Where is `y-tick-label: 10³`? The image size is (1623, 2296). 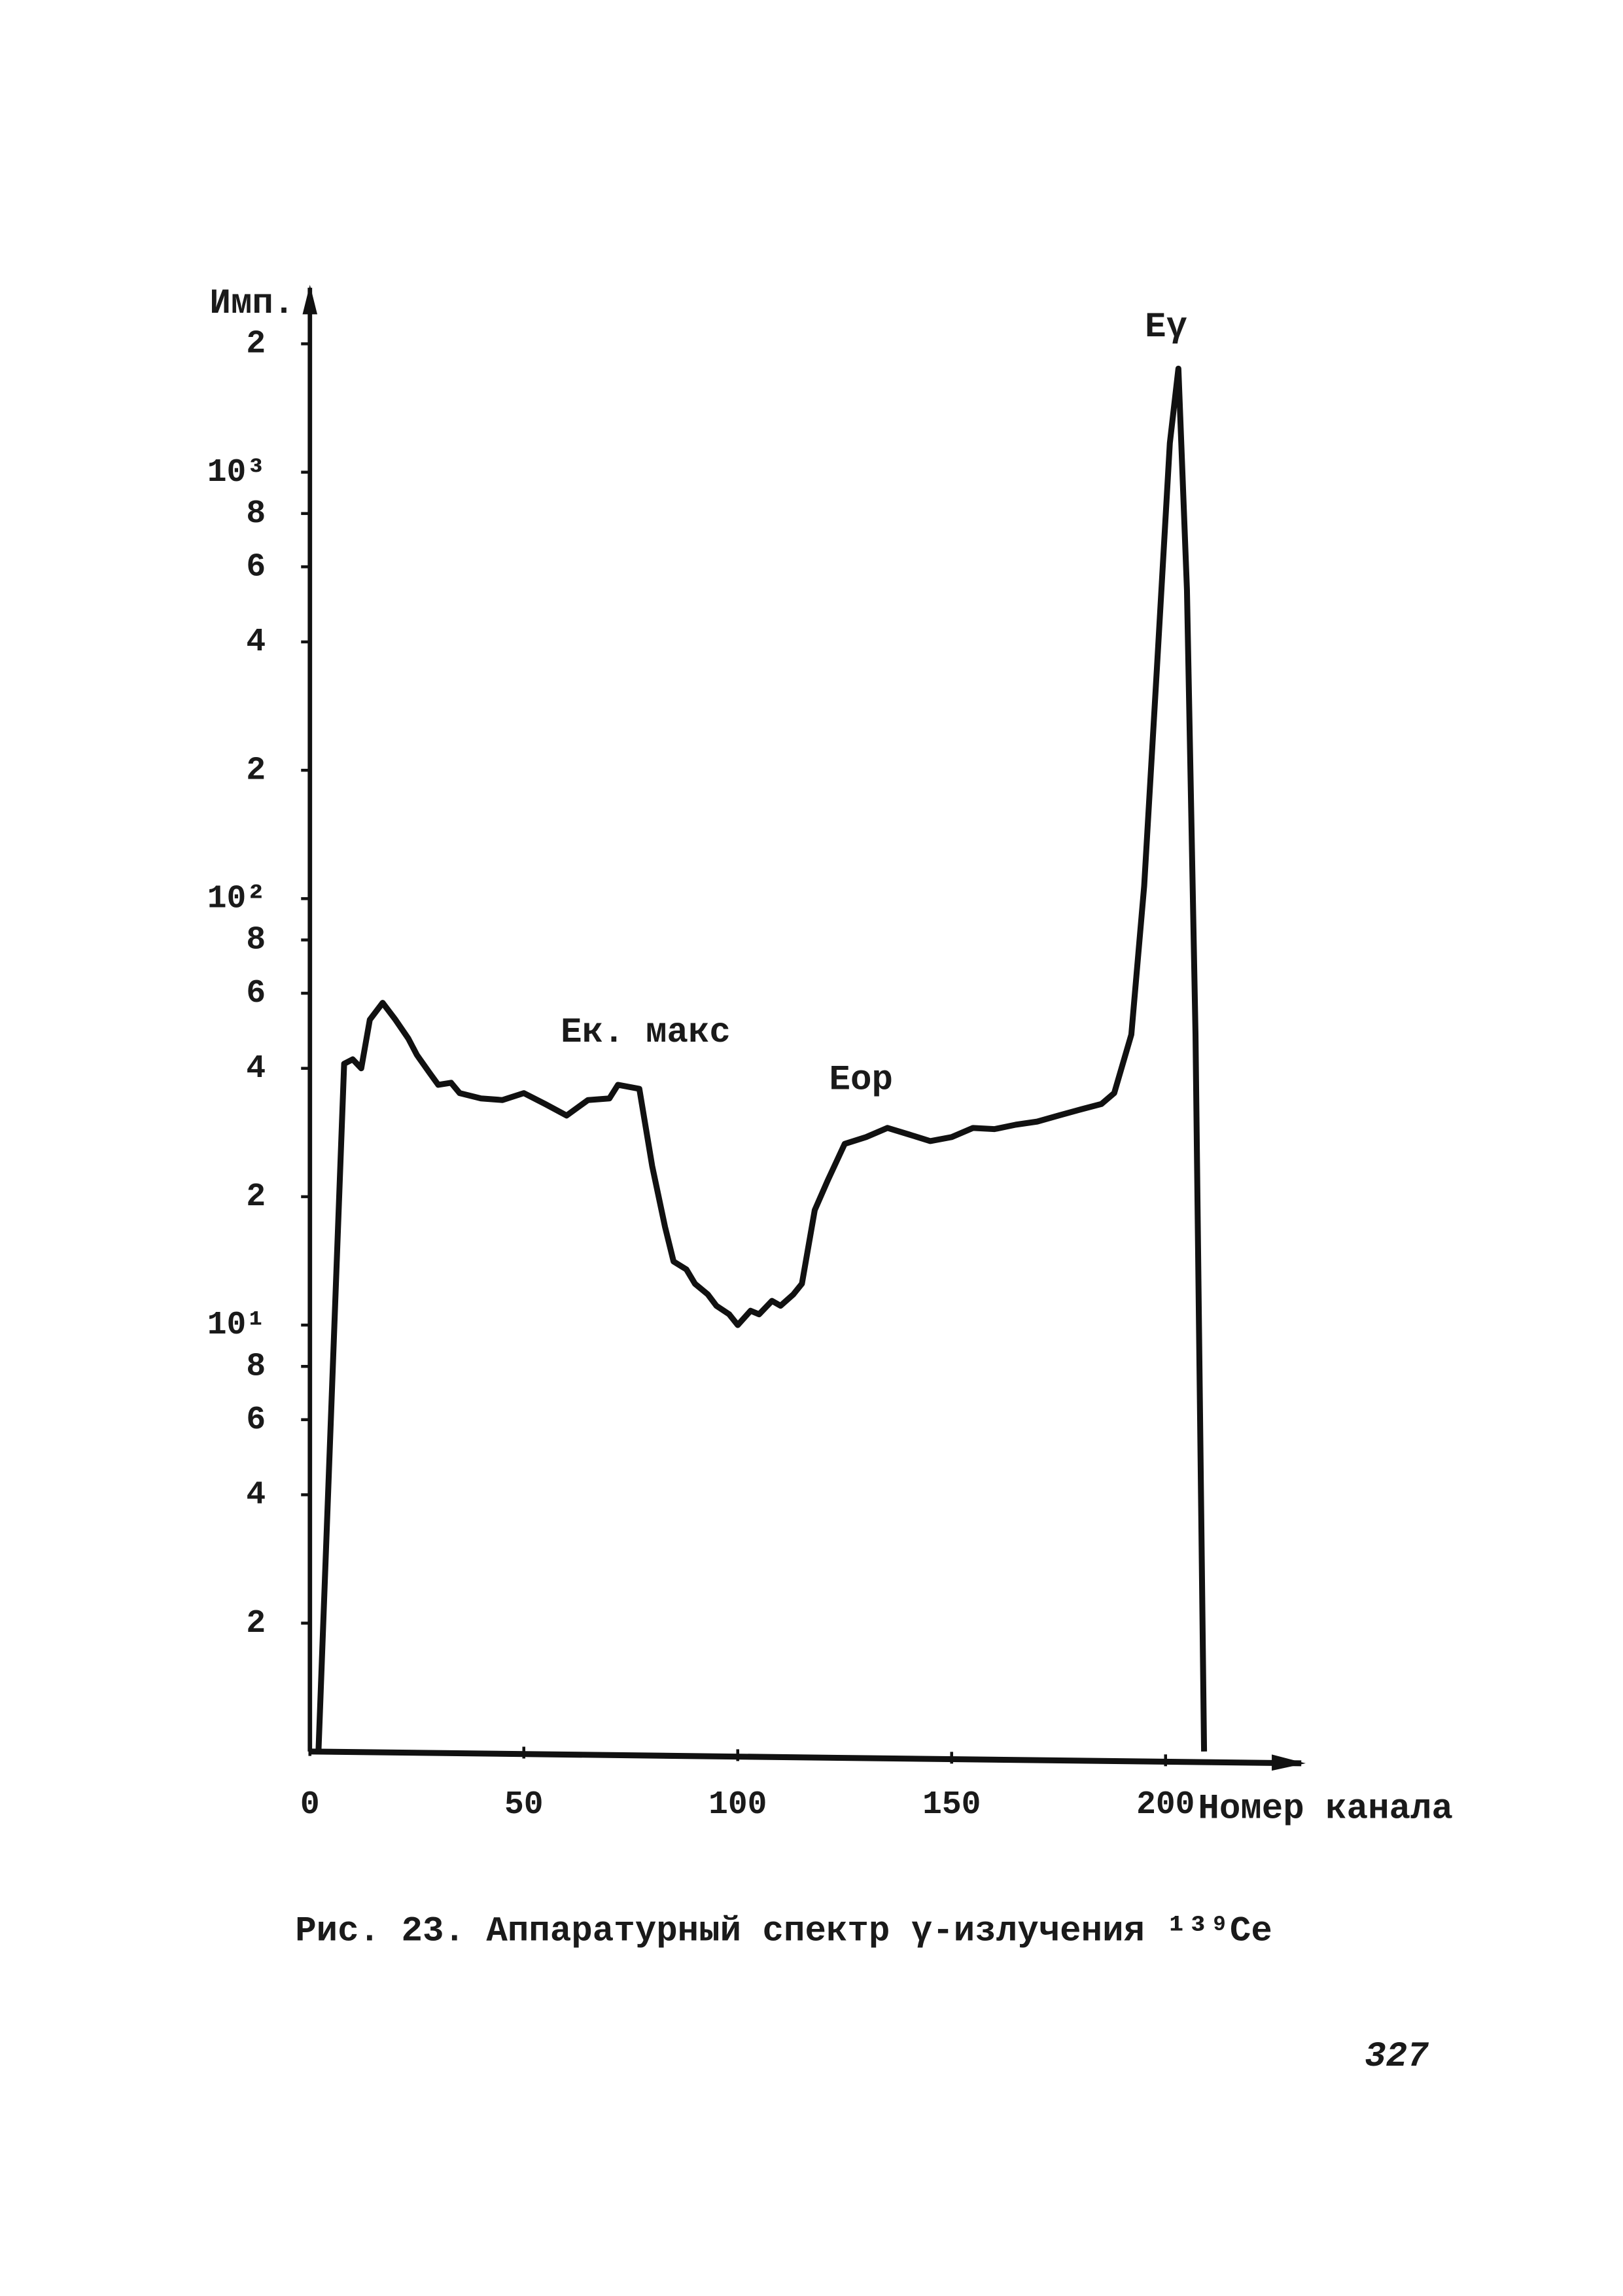 y-tick-label: 10³ is located at coordinates (236, 473).